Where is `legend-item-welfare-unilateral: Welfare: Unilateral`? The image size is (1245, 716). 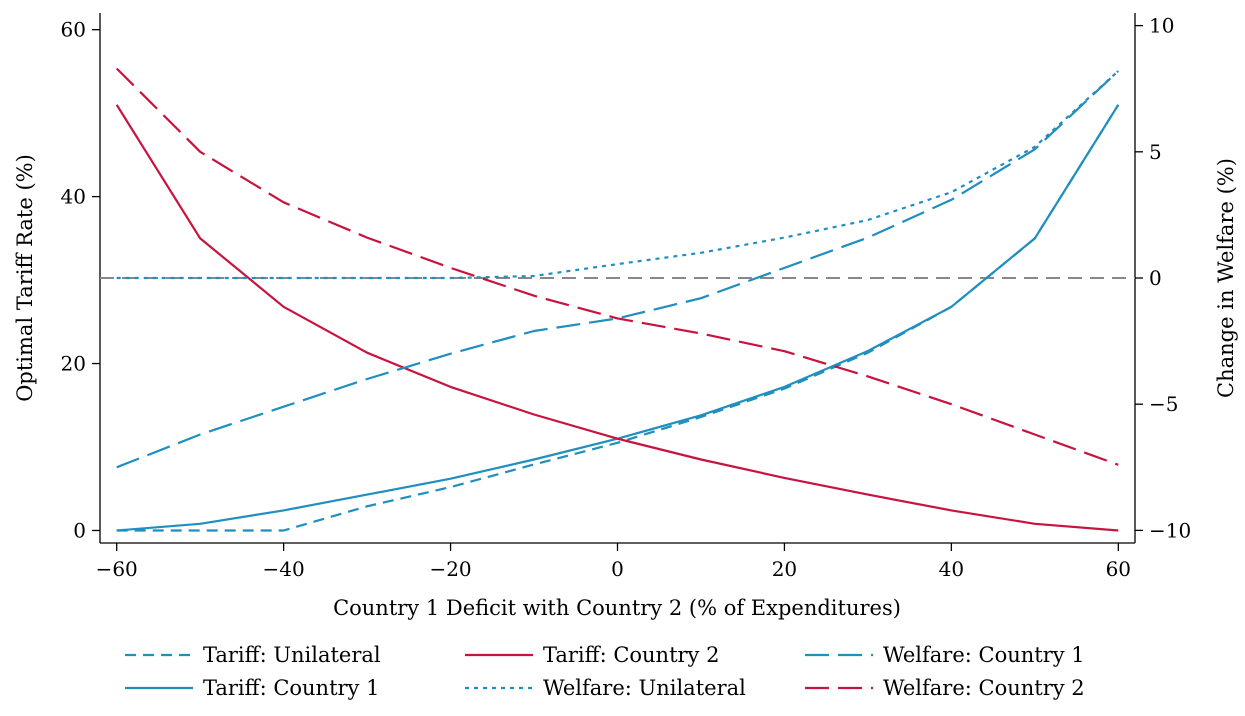
legend-item-welfare-unilateral: Welfare: Unilateral is located at coordinates (605, 688).